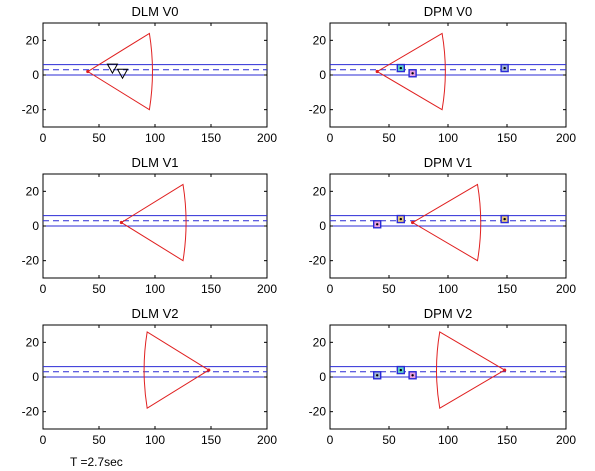 The image size is (595, 471). I want to click on subplot-title: DPM V1, so click(448, 162).